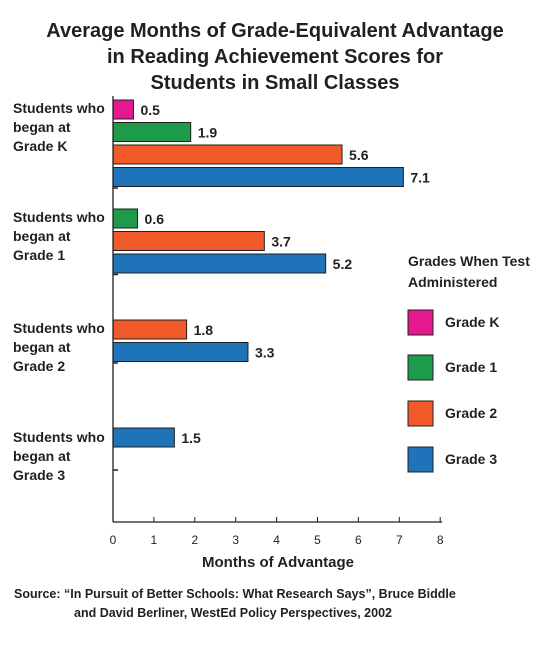  What do you see at coordinates (194, 540) in the screenshot?
I see `x-tick-label: 2` at bounding box center [194, 540].